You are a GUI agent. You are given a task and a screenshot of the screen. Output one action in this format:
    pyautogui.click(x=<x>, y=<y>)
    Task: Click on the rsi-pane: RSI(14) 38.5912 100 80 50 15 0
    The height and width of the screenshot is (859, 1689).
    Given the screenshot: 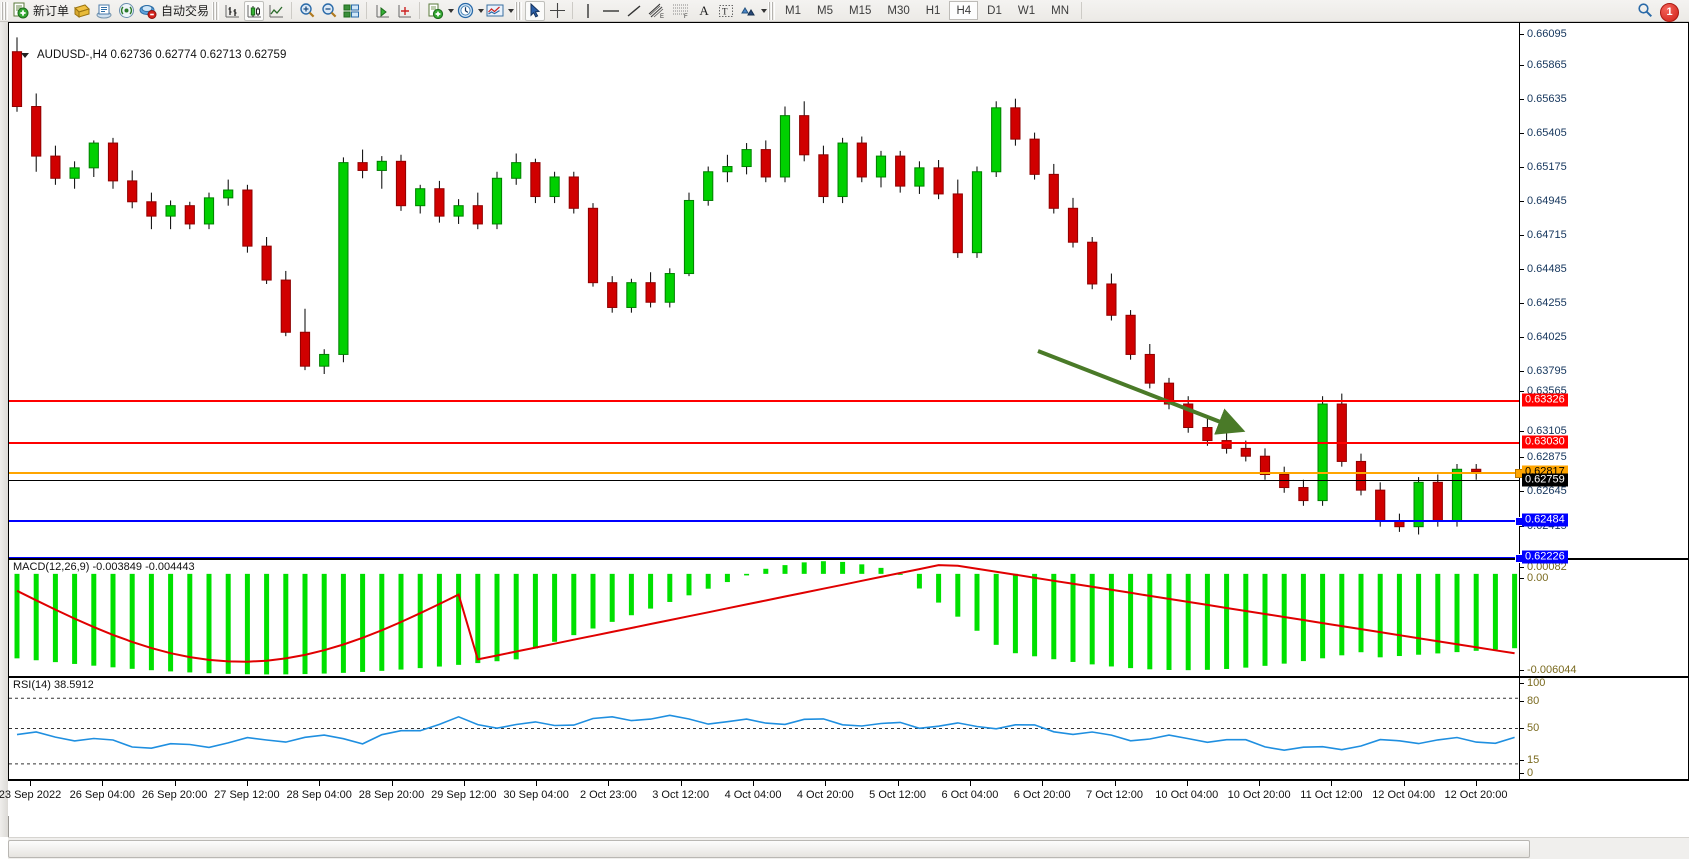 What is the action you would take?
    pyautogui.click(x=848, y=728)
    